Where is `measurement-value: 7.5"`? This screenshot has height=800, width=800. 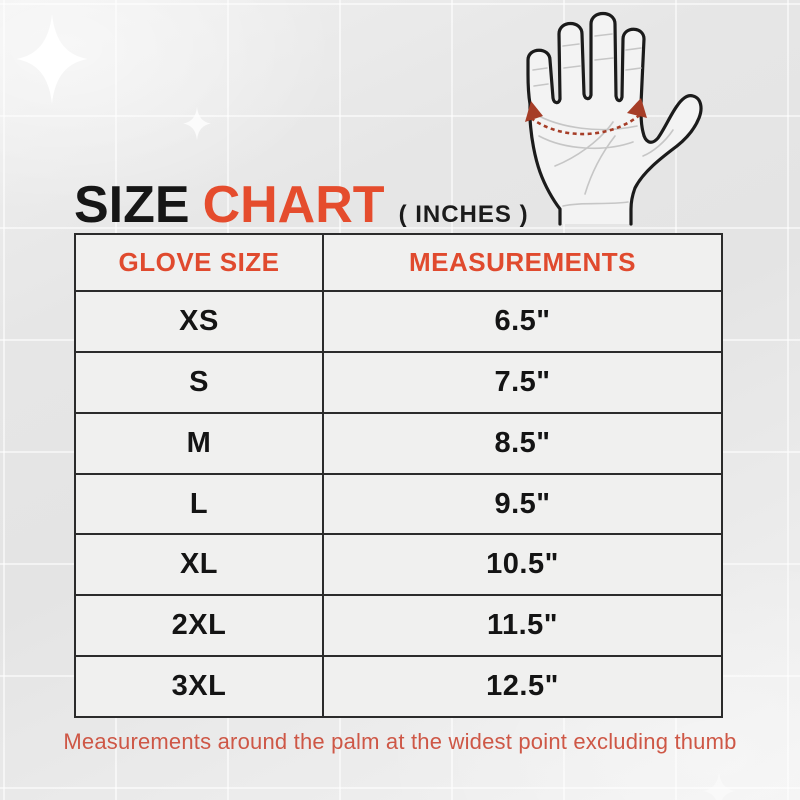
measurement-value: 7.5" is located at coordinates (522, 381).